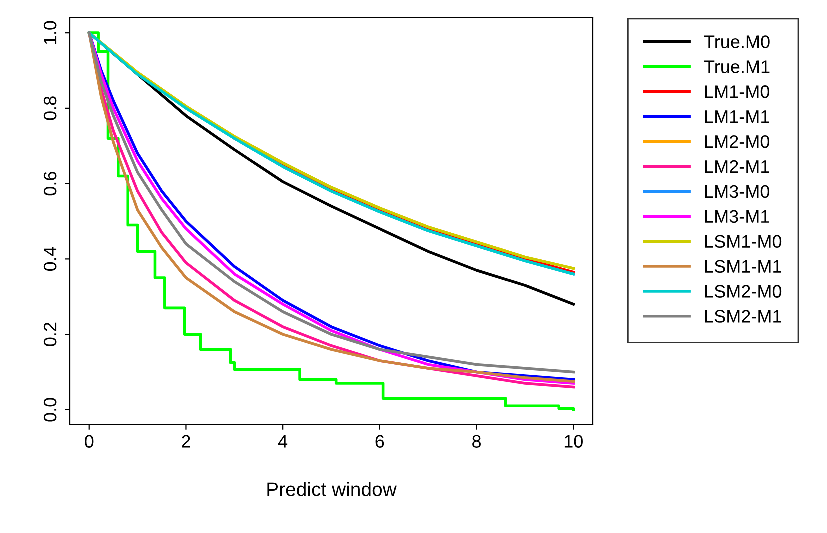 The image size is (827, 533). What do you see at coordinates (50, 259) in the screenshot?
I see `y-tick-label: 0.4` at bounding box center [50, 259].